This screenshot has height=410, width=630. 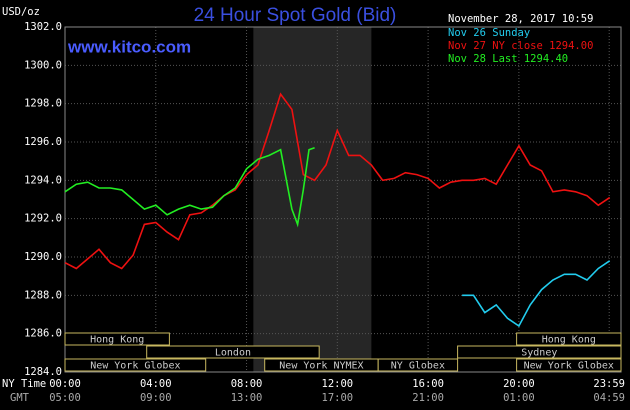 I want to click on session-label: NY Globex, so click(x=418, y=366).